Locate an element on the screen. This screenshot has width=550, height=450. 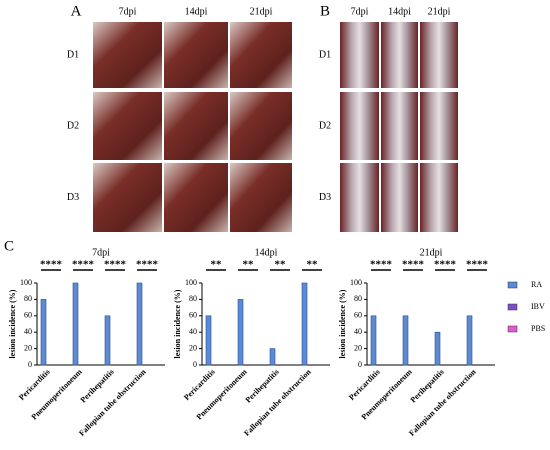
chart-title: 7dpi is located at coordinates (101, 252).